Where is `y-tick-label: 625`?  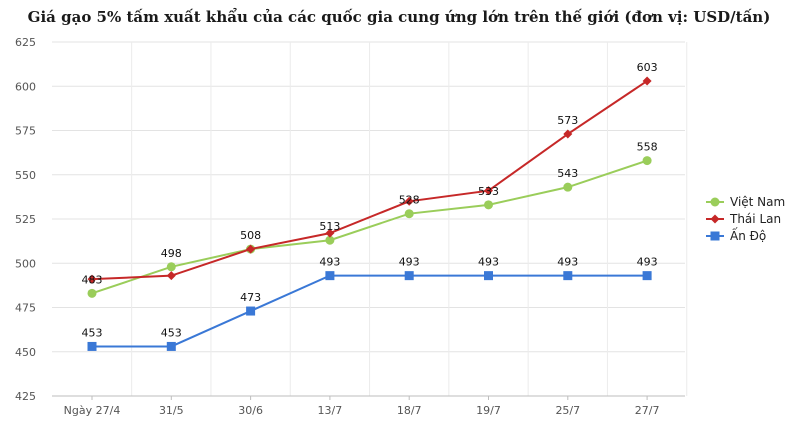
y-tick-label: 625 is located at coordinates (25, 42).